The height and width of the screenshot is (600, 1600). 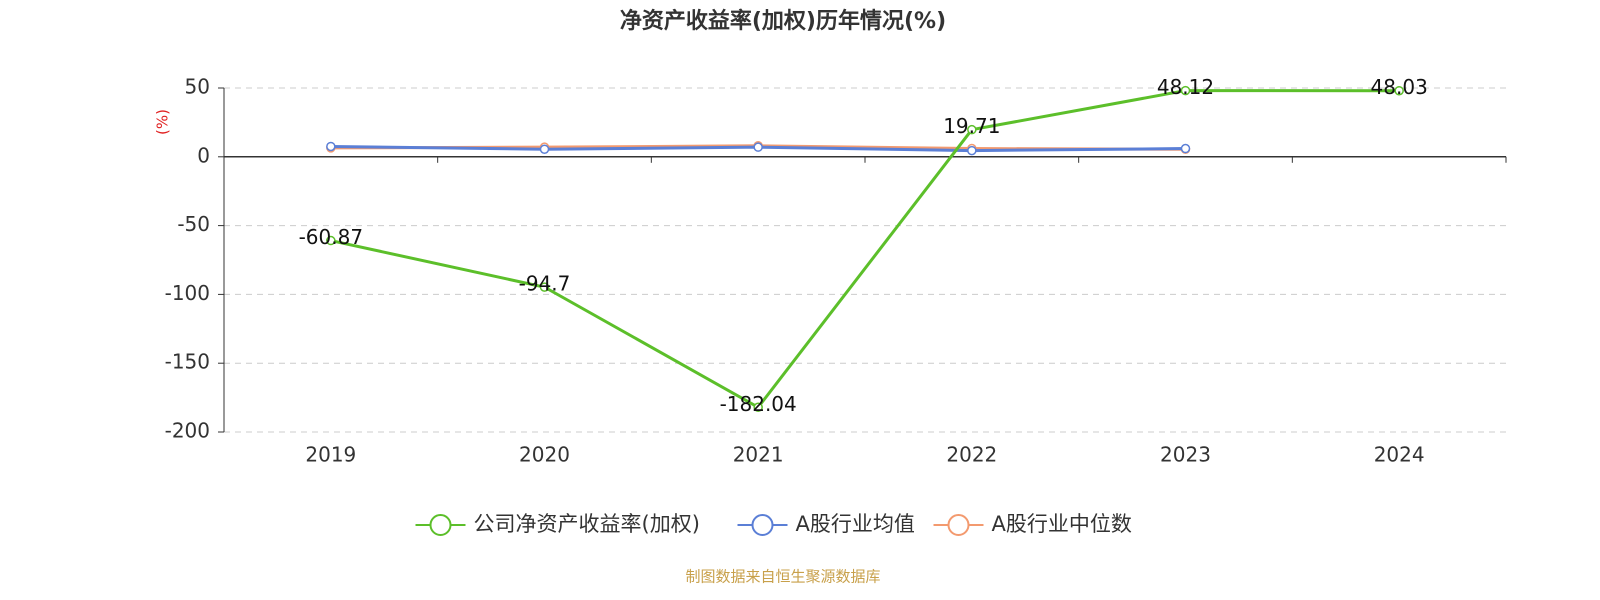 What do you see at coordinates (163, 122) in the screenshot?
I see `y-axis-label: (%)` at bounding box center [163, 122].